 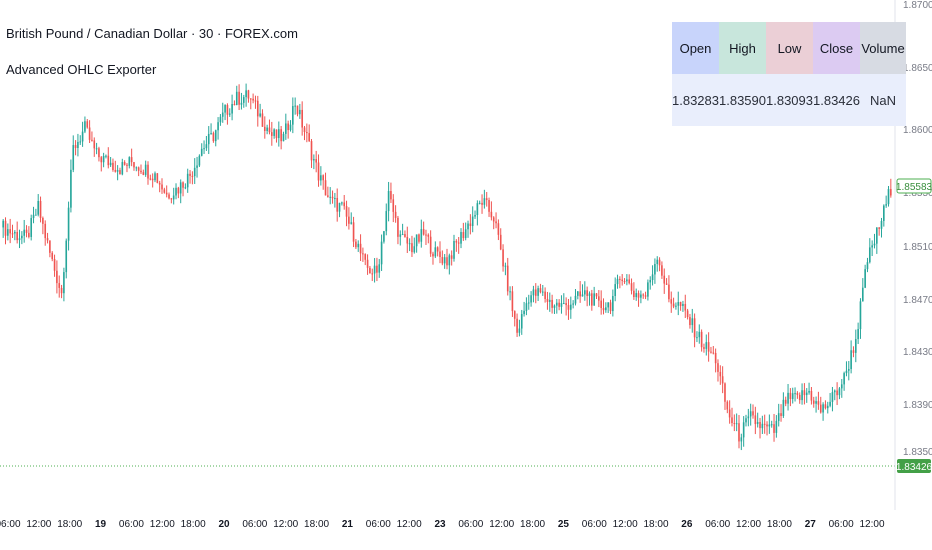 What do you see at coordinates (224, 524) in the screenshot?
I see `time-tick-label: 20` at bounding box center [224, 524].